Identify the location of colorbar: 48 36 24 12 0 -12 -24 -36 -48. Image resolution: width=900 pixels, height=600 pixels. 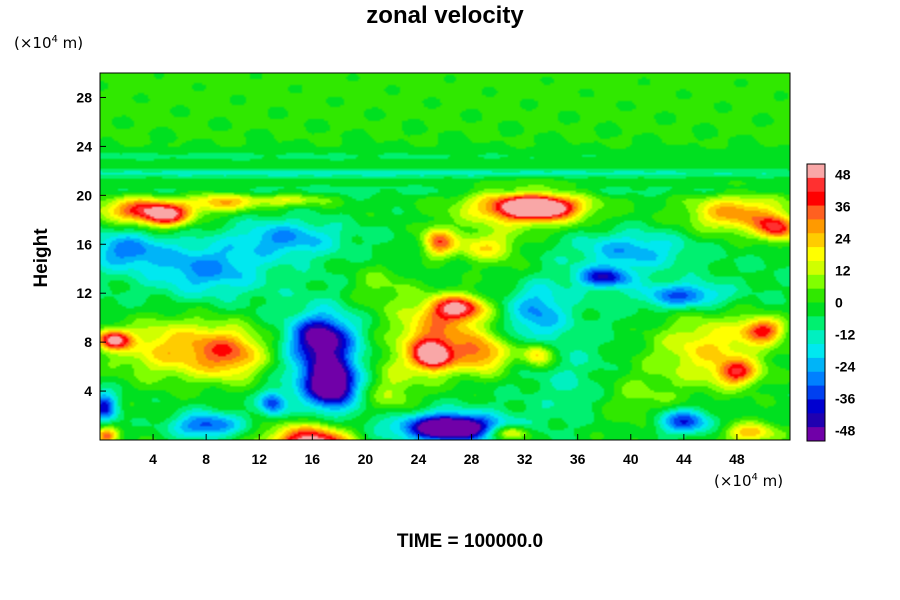
(830, 302).